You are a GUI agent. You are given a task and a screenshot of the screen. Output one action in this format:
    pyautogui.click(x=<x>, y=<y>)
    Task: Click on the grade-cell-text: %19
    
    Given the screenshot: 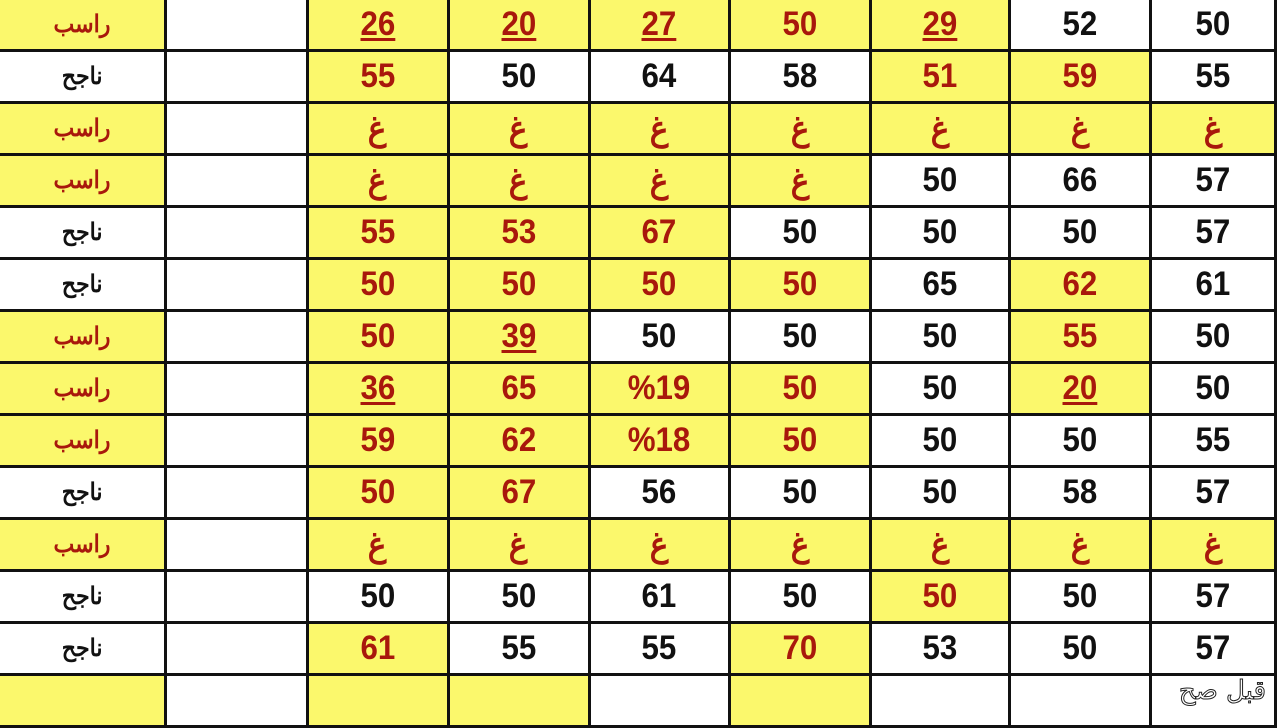 What is the action you would take?
    pyautogui.click(x=659, y=388)
    